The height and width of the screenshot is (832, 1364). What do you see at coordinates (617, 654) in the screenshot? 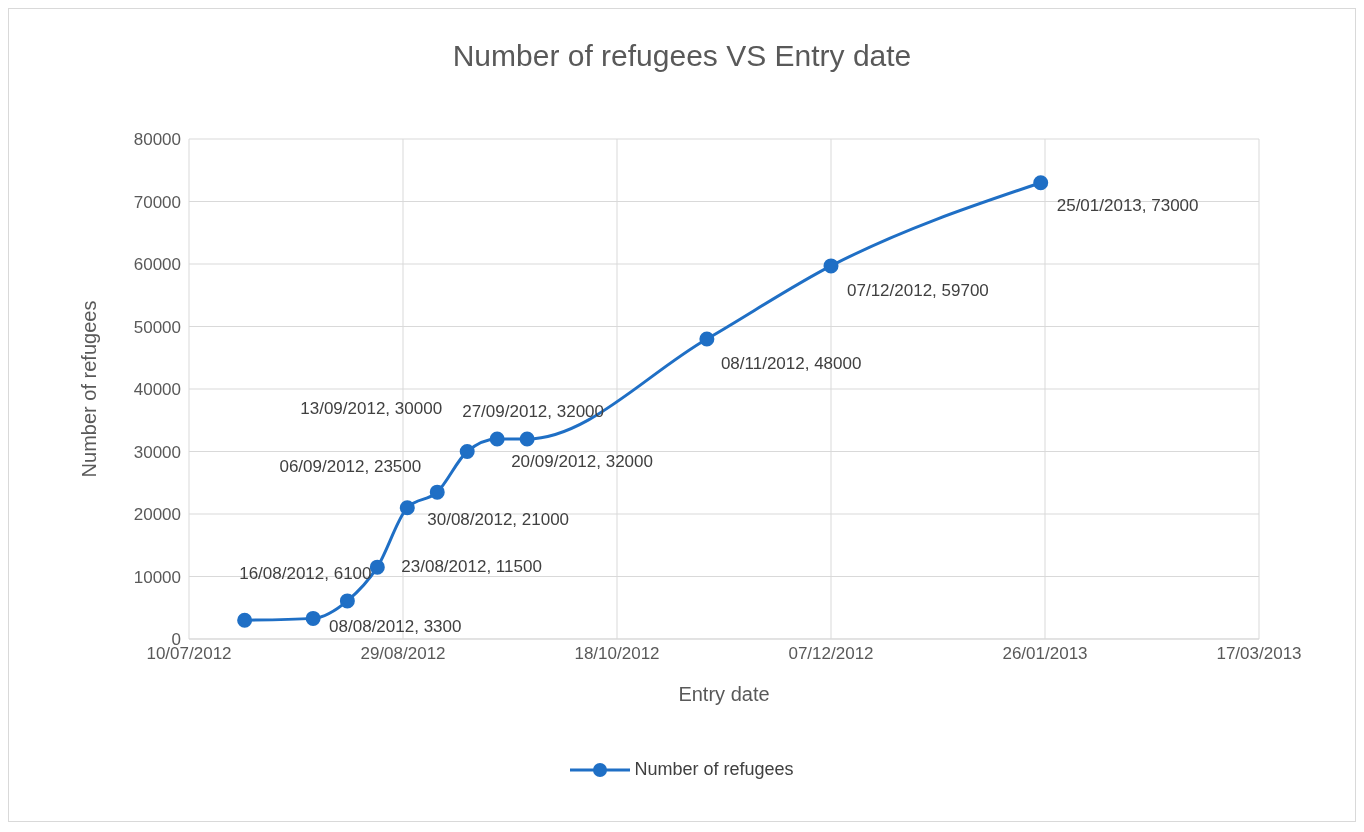
I see `x-tick-label: 18/10/2012` at bounding box center [617, 654].